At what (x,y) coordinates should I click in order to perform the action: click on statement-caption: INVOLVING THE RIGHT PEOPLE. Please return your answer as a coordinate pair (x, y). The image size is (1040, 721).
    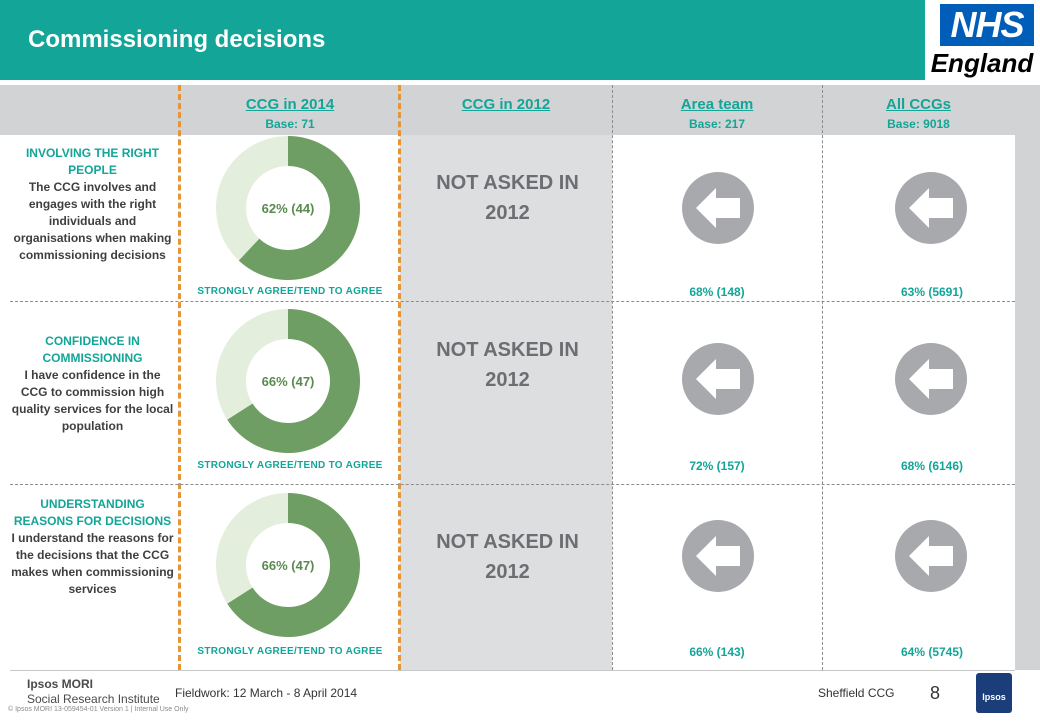
    Looking at the image, I should click on (92, 161).